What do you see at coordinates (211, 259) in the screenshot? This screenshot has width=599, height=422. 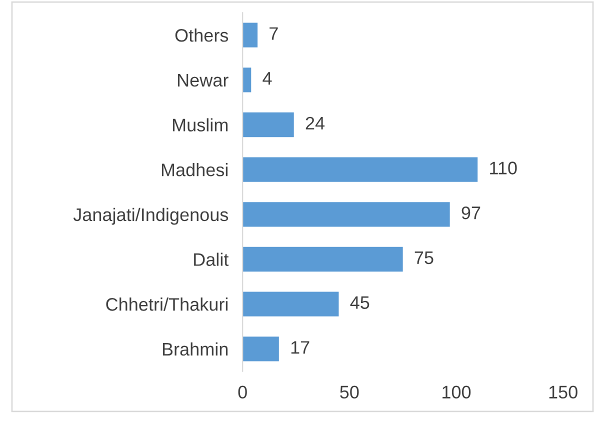 I see `y-tick-label: Dalit` at bounding box center [211, 259].